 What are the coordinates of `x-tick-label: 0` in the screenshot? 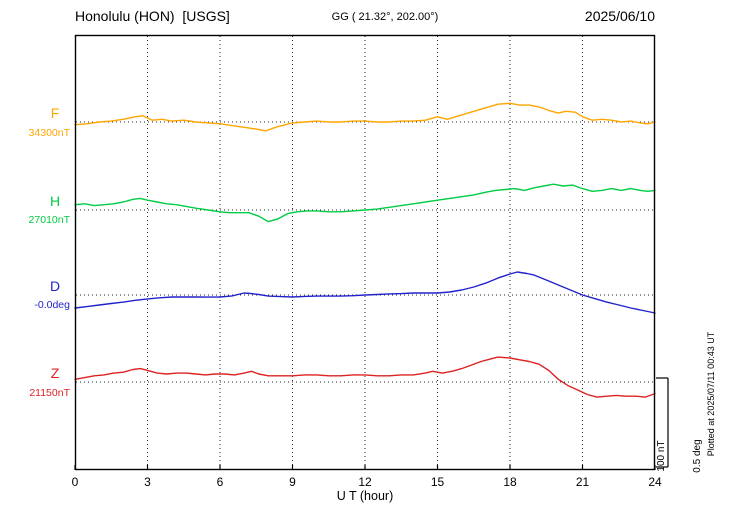 It's located at (75, 482).